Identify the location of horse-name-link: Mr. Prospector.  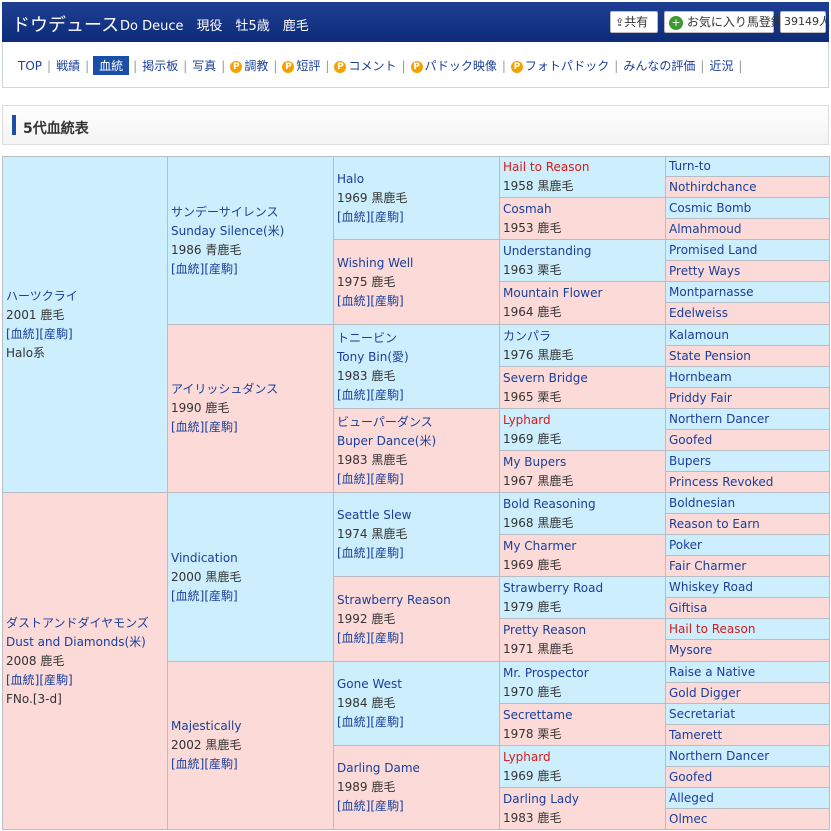
(546, 672).